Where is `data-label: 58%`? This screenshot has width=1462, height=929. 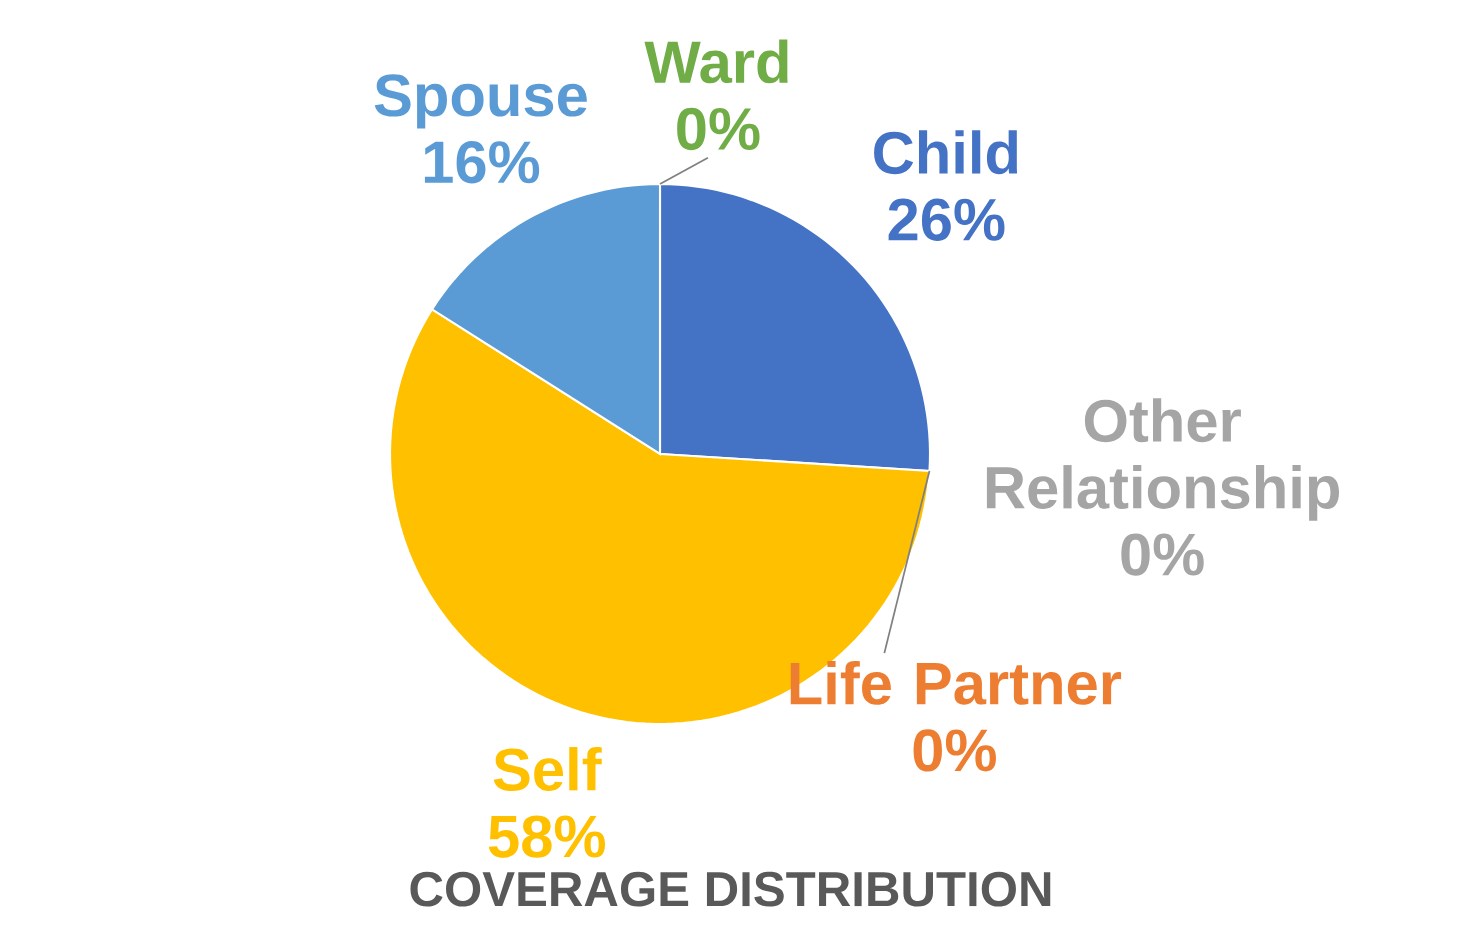 data-label: 58% is located at coordinates (546, 836).